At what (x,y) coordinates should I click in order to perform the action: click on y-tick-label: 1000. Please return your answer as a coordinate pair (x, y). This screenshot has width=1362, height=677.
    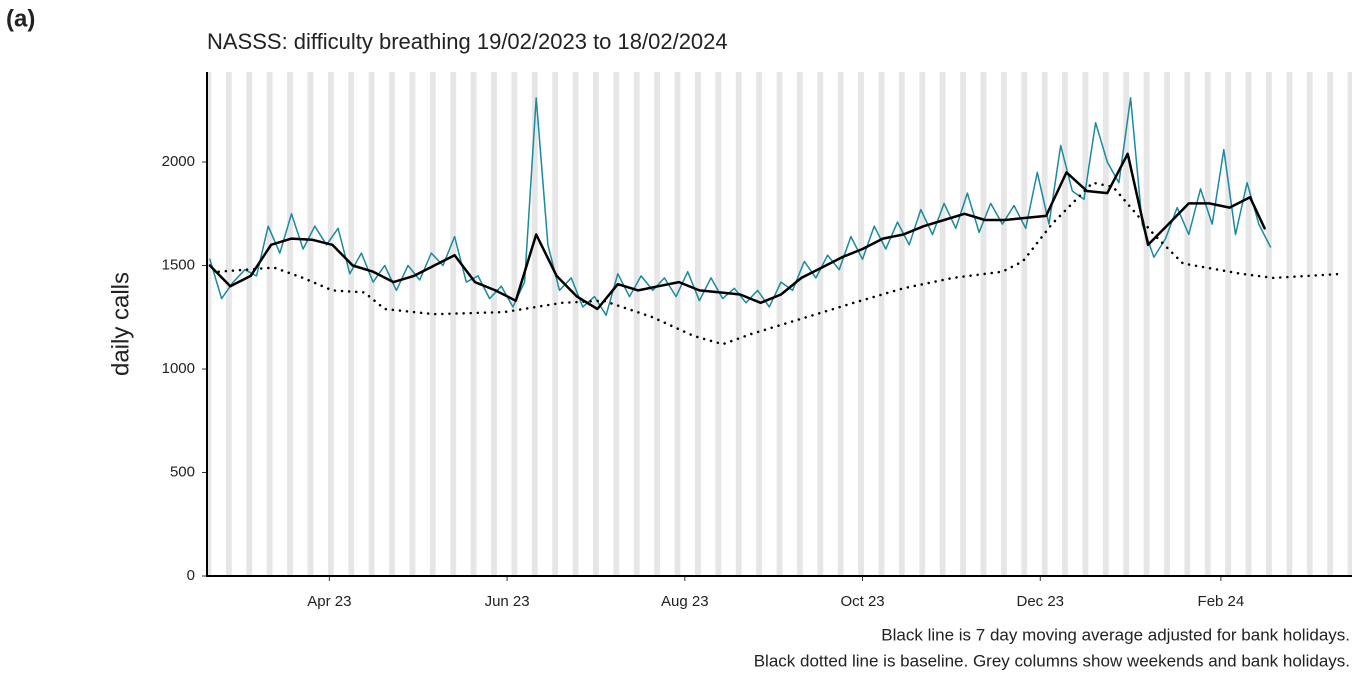
    Looking at the image, I should click on (178, 368).